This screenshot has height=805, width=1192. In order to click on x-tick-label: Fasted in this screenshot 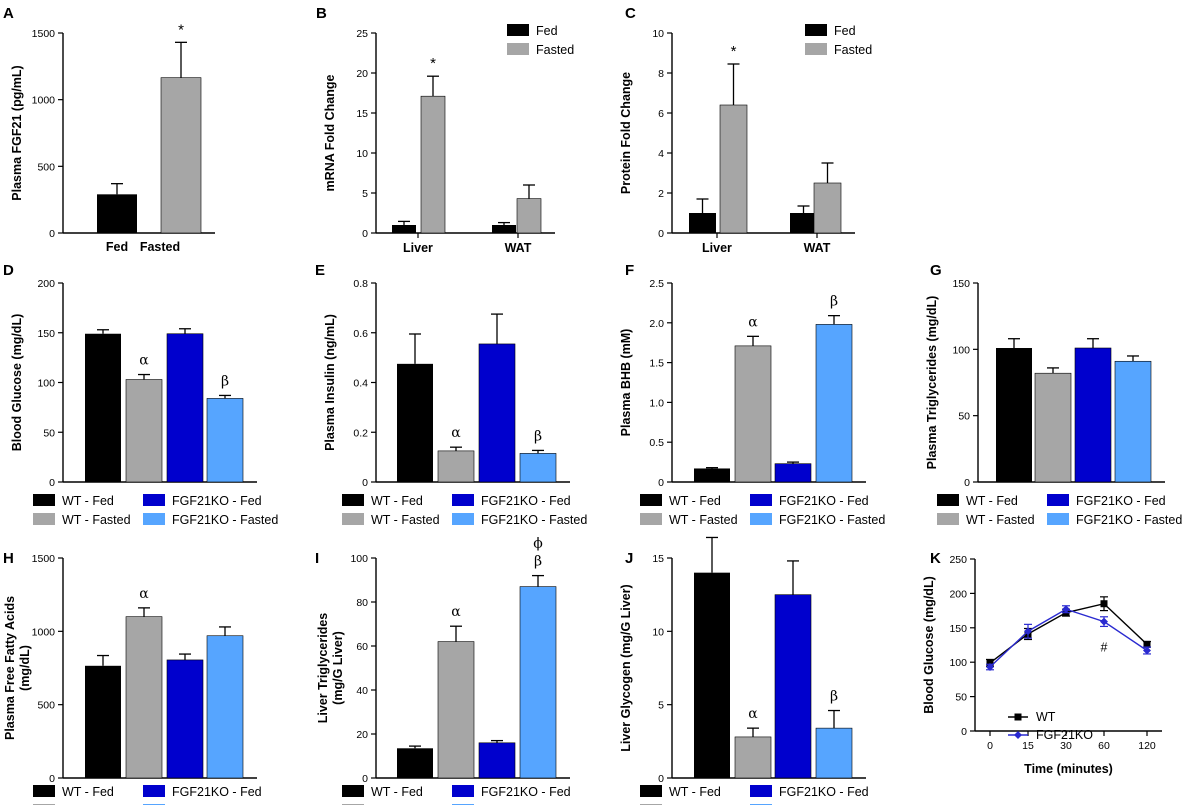, I will do `click(160, 247)`.